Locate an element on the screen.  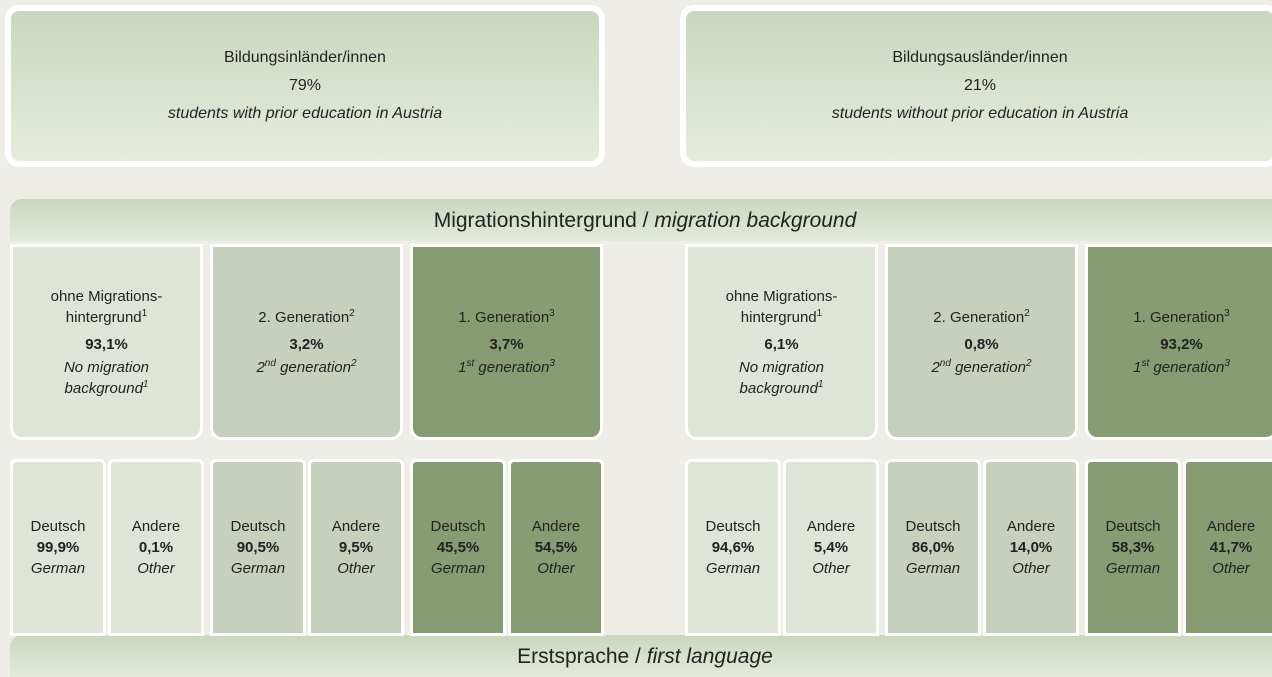
language-box: Deutsch 94,6% German is located at coordinates (733, 547).